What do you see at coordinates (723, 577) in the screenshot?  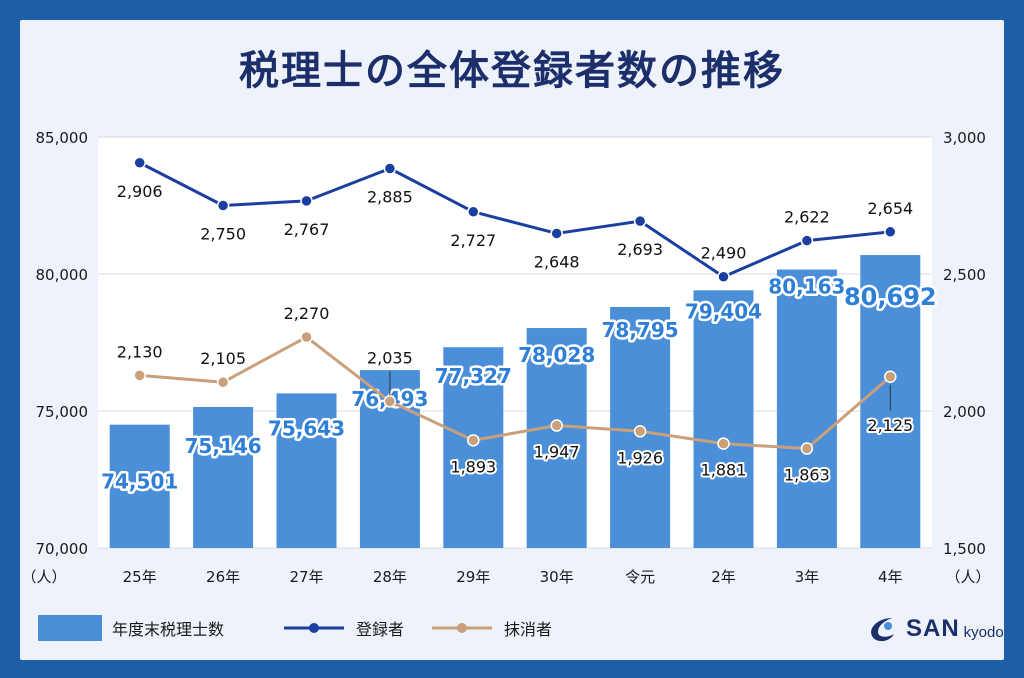 I see `category-label: 2年` at bounding box center [723, 577].